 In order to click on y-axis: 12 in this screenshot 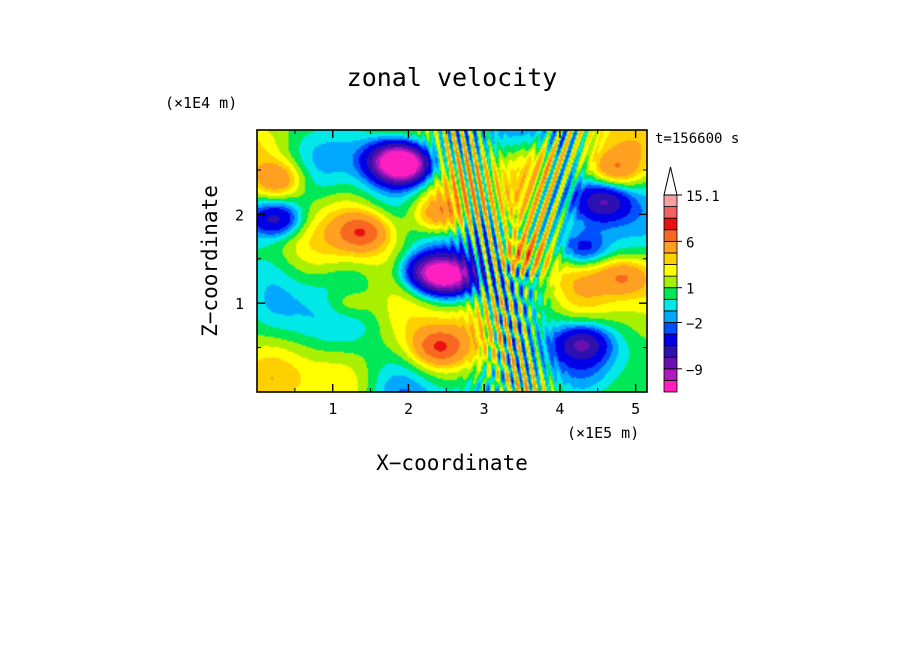, I will do `click(441, 259)`.